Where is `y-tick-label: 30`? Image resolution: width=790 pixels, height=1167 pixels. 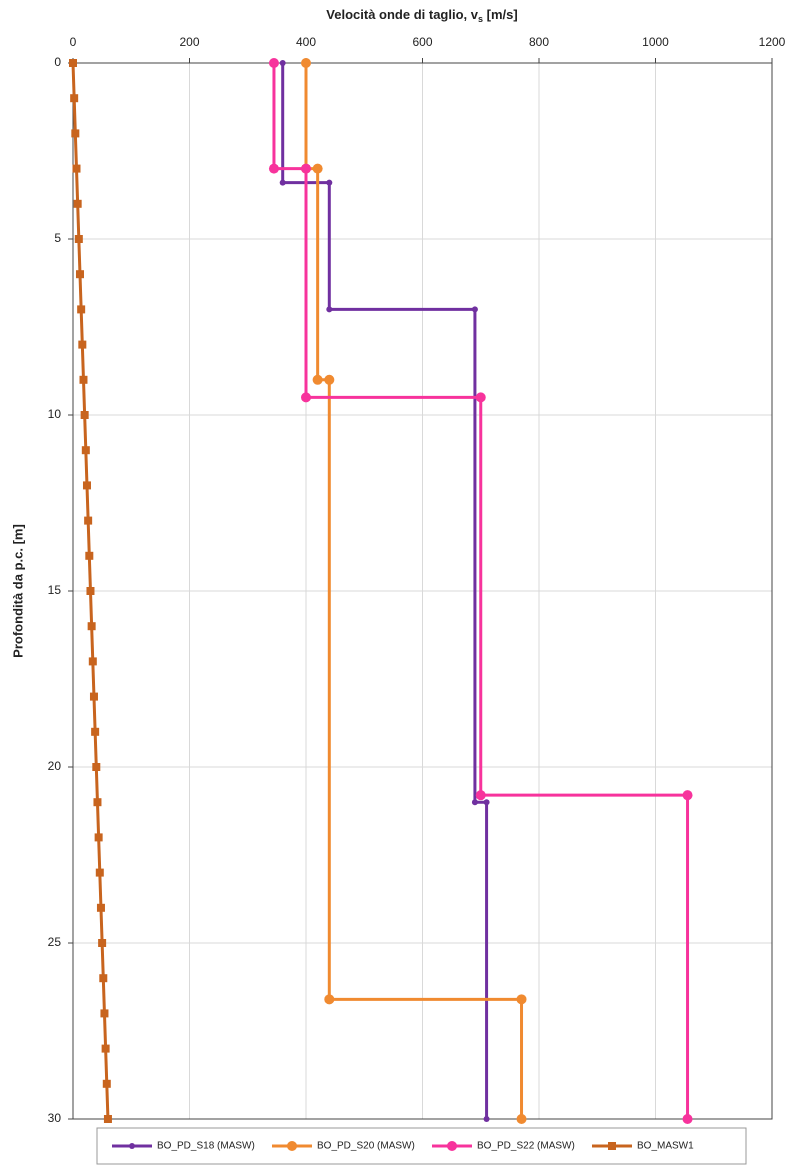 y-tick-label: 30 is located at coordinates (55, 1118).